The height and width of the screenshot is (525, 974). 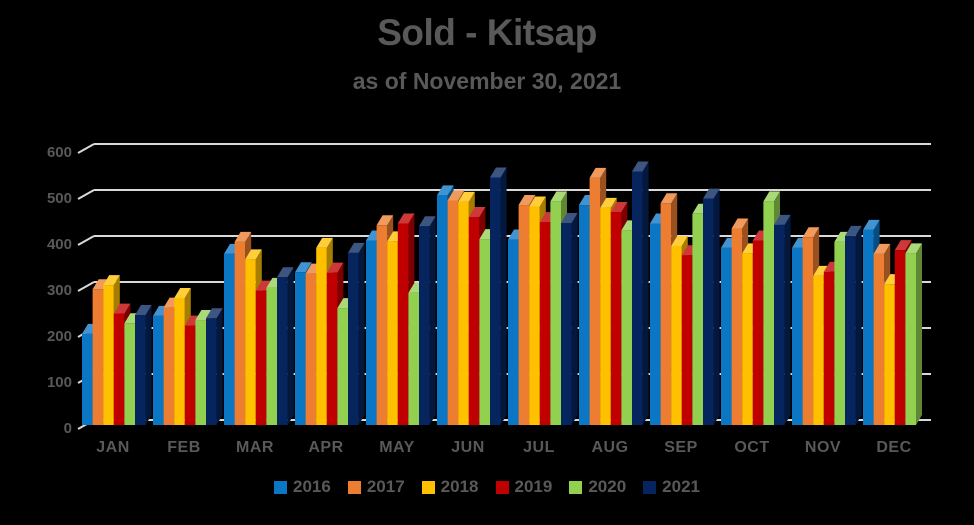 I want to click on bar-2021-OCT-side, so click(x=787, y=319).